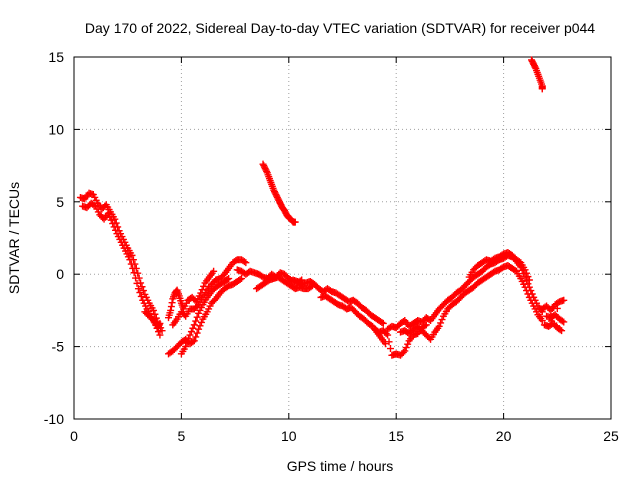  What do you see at coordinates (74, 436) in the screenshot?
I see `x-tick-label: 0` at bounding box center [74, 436].